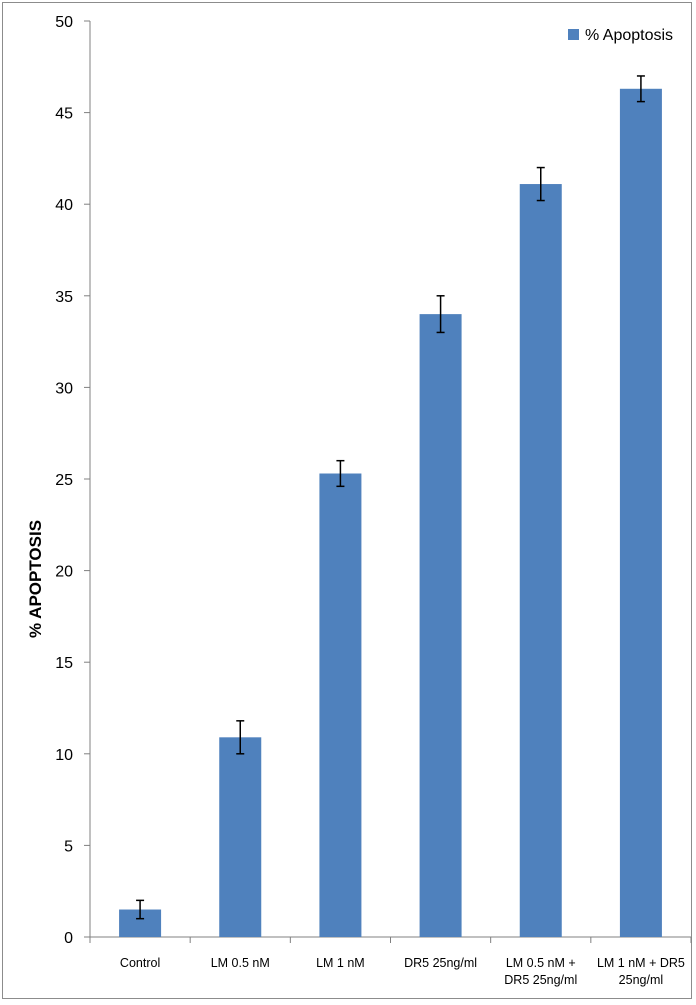 This screenshot has height=1005, width=696. Describe the element at coordinates (340, 963) in the screenshot. I see `x-tick-label: LM 1 nM` at that location.